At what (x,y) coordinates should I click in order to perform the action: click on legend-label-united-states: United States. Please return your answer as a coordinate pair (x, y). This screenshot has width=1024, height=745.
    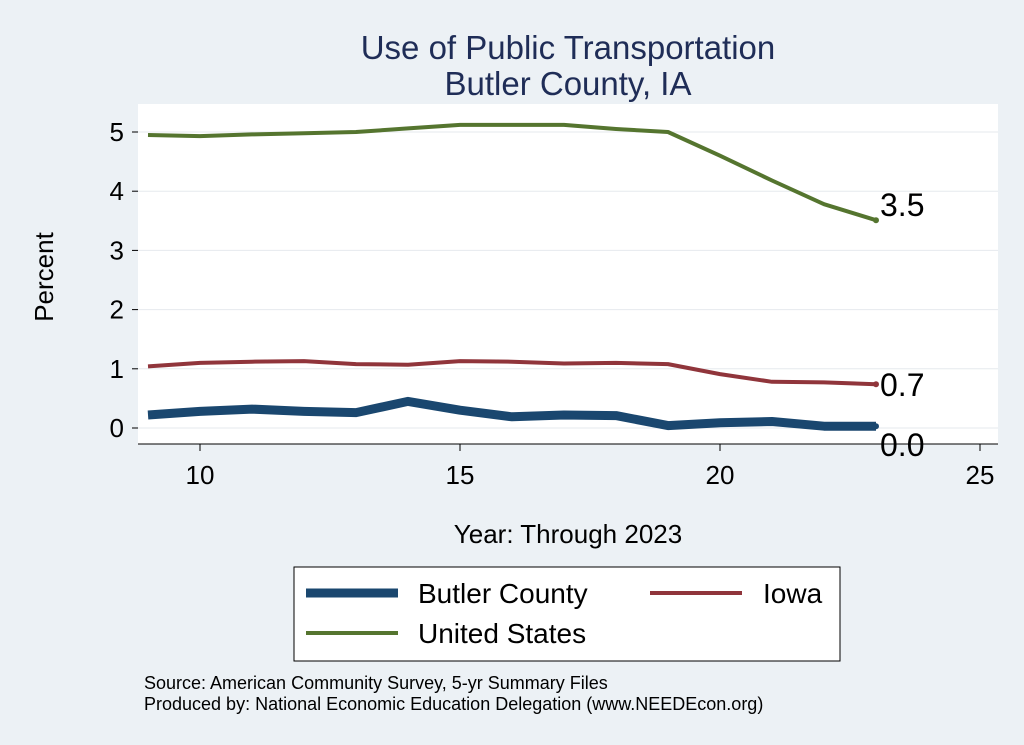
    Looking at the image, I should click on (502, 633).